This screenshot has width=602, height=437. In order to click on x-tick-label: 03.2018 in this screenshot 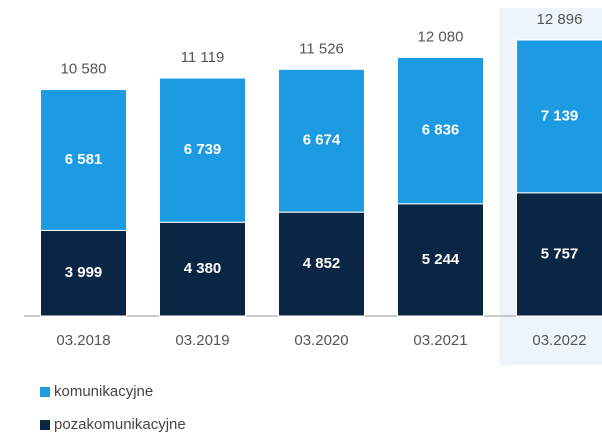, I will do `click(83, 340)`.